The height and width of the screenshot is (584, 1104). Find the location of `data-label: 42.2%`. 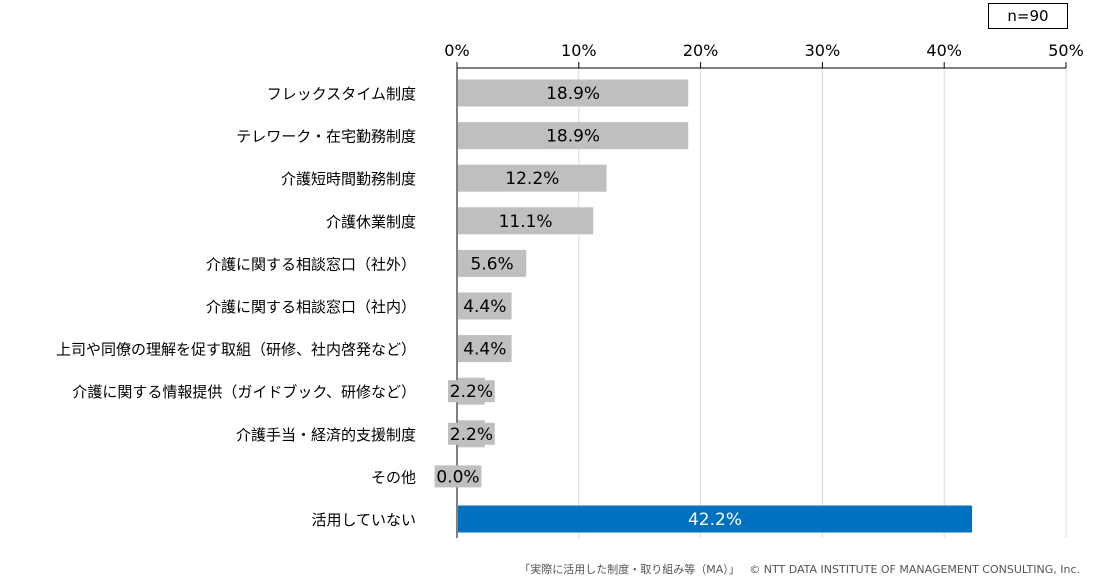

data-label: 42.2% is located at coordinates (715, 520).